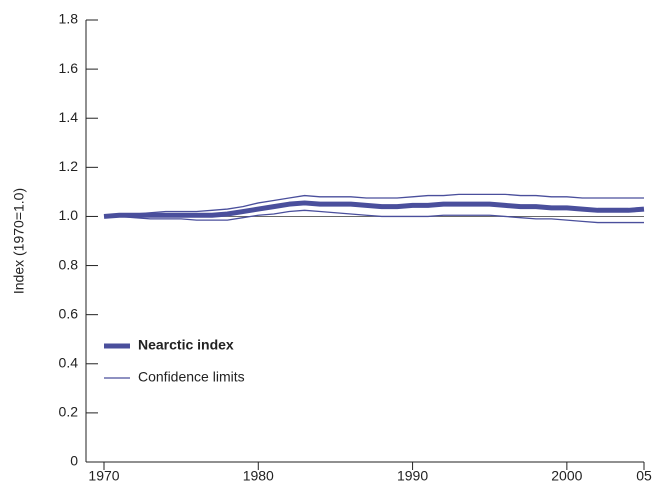  I want to click on x-tick-label: 1970, so click(103, 475).